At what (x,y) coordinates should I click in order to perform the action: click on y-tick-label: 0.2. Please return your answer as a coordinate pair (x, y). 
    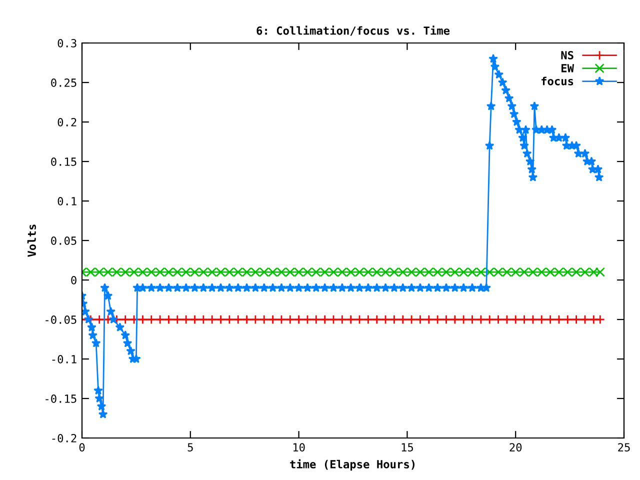
    Looking at the image, I should click on (67, 122).